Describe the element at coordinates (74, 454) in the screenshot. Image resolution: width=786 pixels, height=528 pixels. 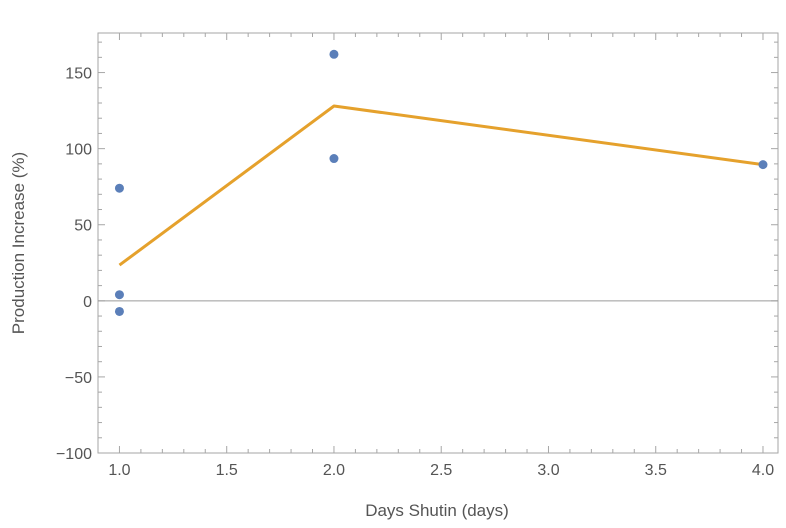
I see `y-tick-label: −100` at that location.